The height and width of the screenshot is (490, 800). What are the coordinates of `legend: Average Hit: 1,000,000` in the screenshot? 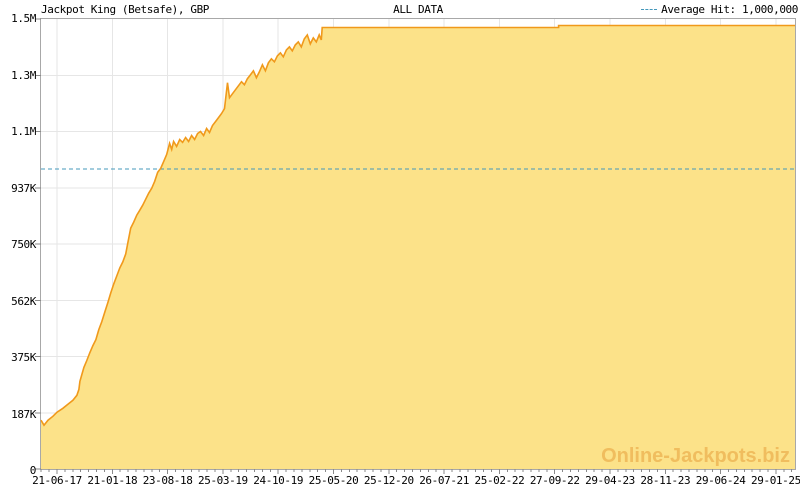 It's located at (719, 9).